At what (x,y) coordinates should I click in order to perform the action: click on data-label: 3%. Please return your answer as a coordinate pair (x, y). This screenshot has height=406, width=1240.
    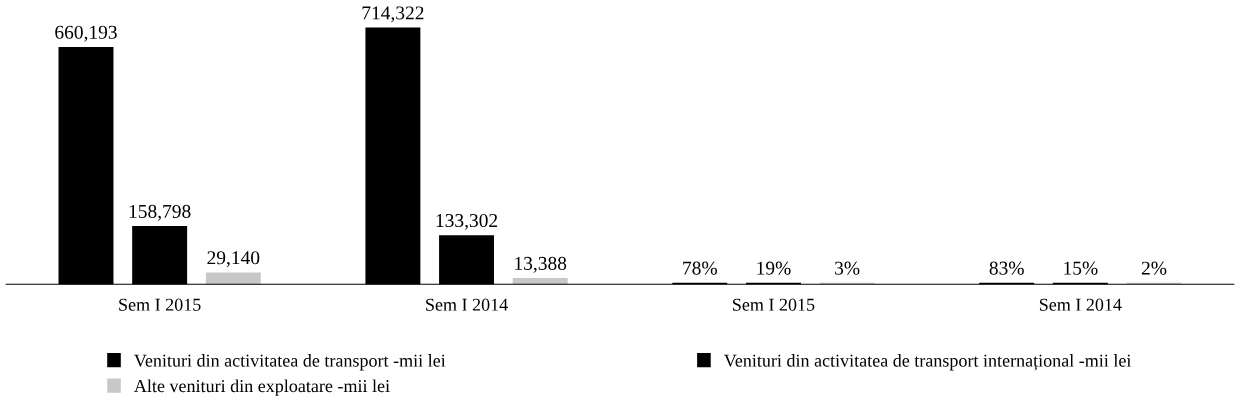
    Looking at the image, I should click on (847, 268).